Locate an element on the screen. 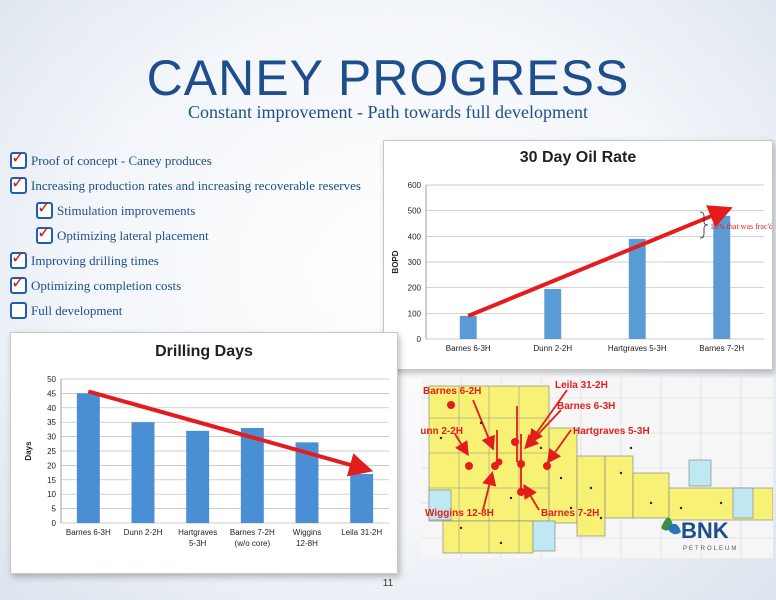 Image resolution: width=776 pixels, height=600 pixels. bullet-text: Optimizing lateral placement is located at coordinates (133, 235).